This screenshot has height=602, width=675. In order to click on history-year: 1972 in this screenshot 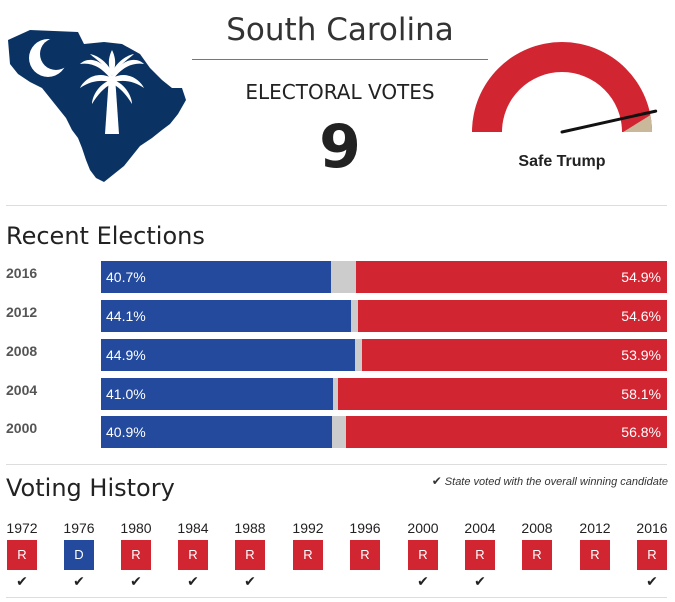, I will do `click(22, 528)`.